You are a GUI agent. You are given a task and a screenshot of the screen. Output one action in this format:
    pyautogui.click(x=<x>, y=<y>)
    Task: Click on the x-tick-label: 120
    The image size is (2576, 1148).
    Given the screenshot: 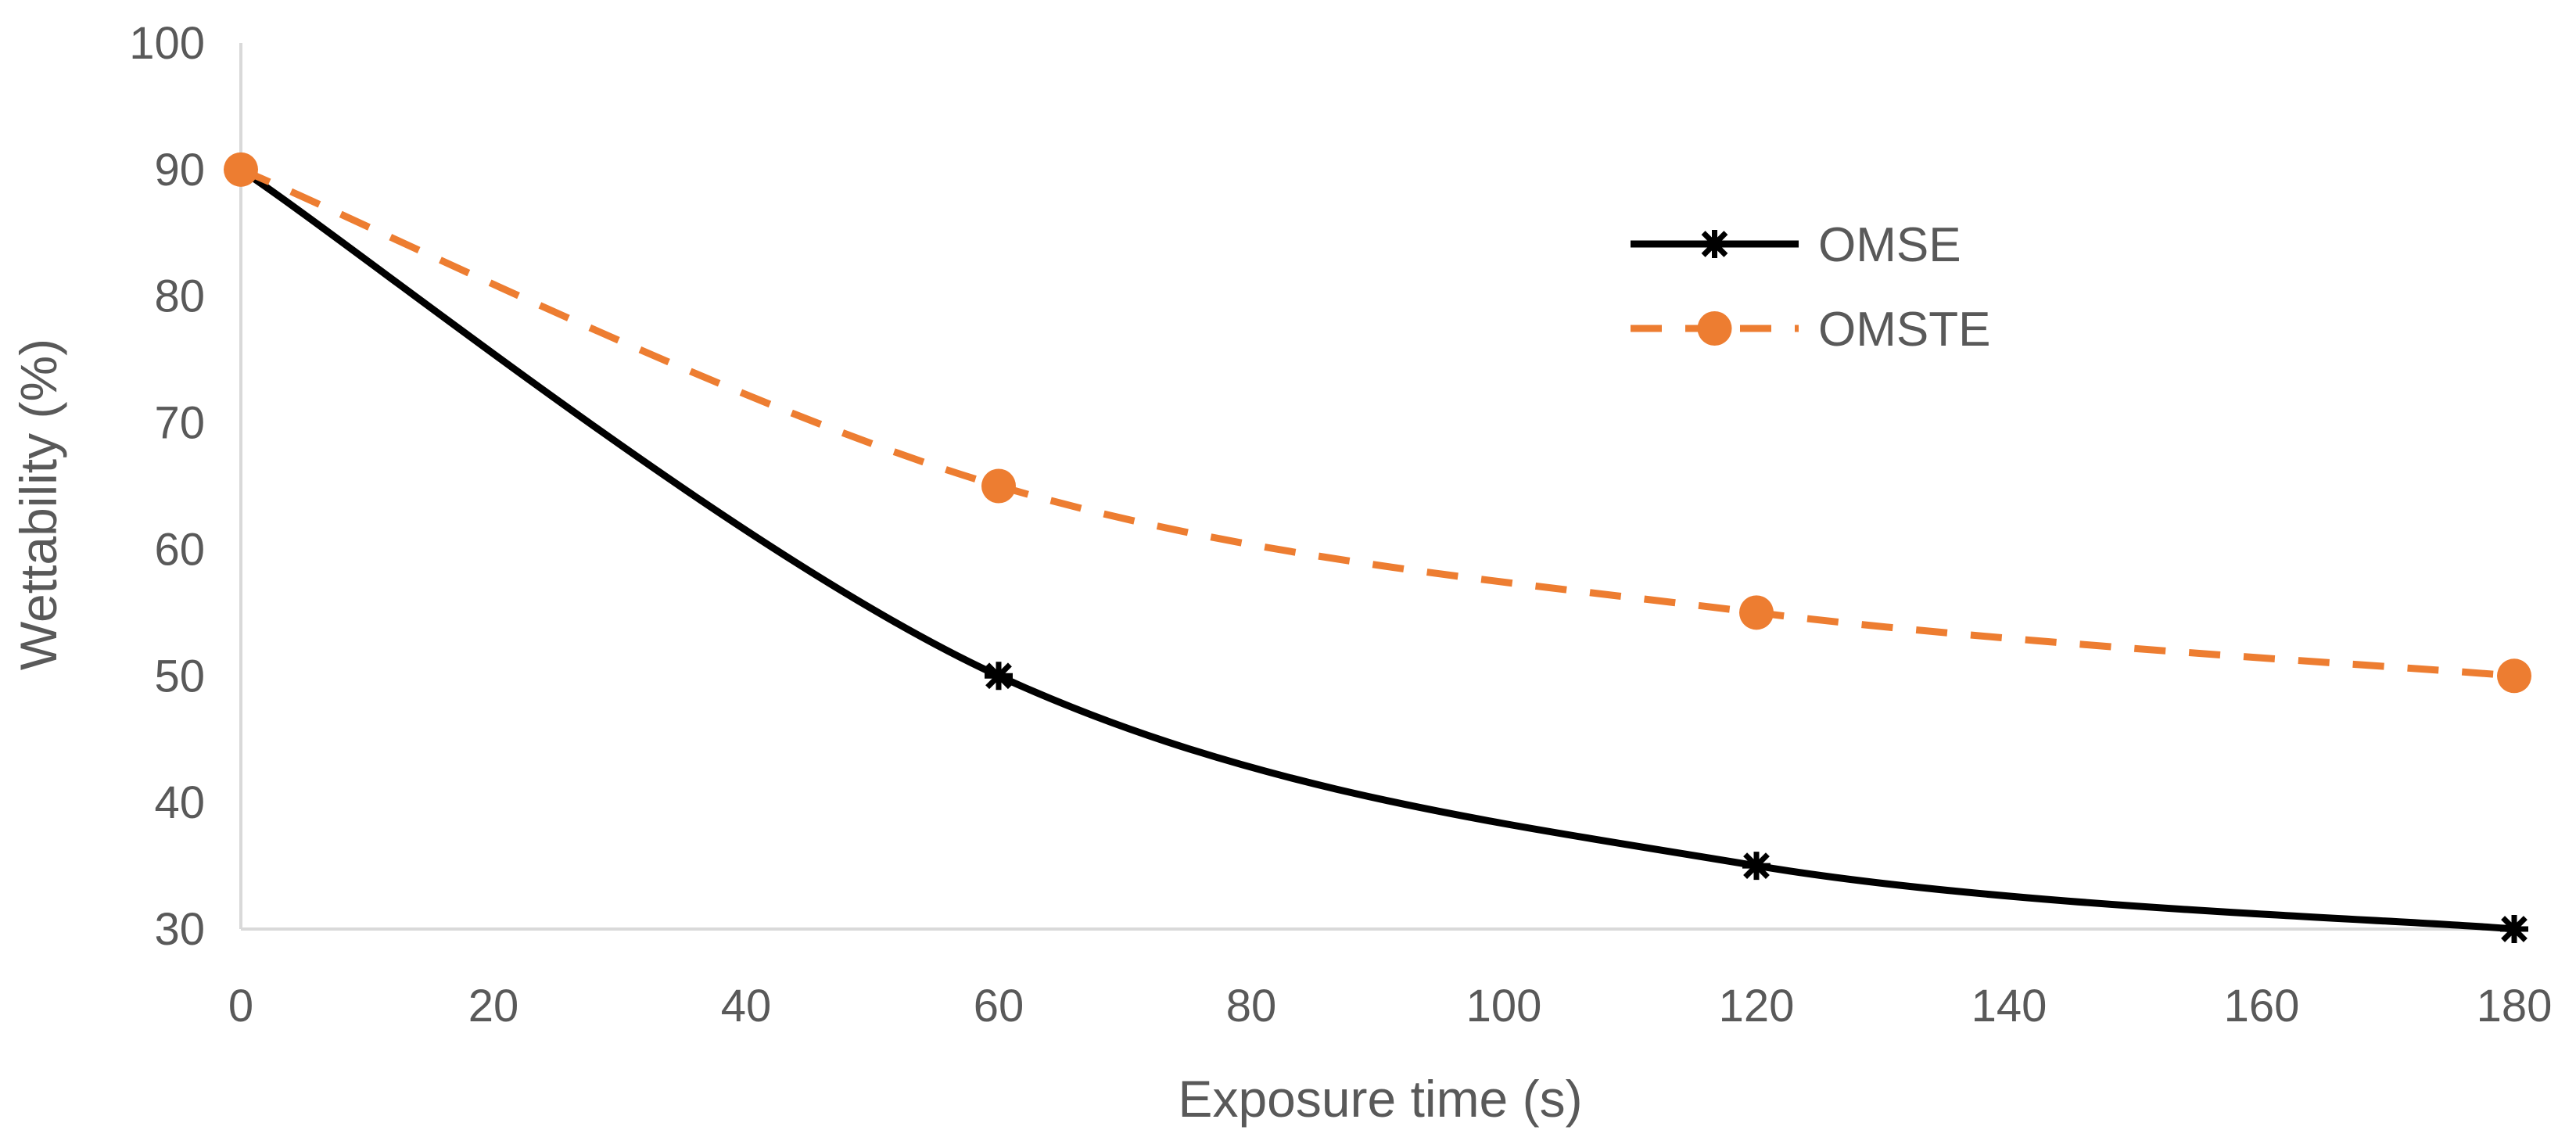 What is the action you would take?
    pyautogui.click(x=1757, y=1006)
    